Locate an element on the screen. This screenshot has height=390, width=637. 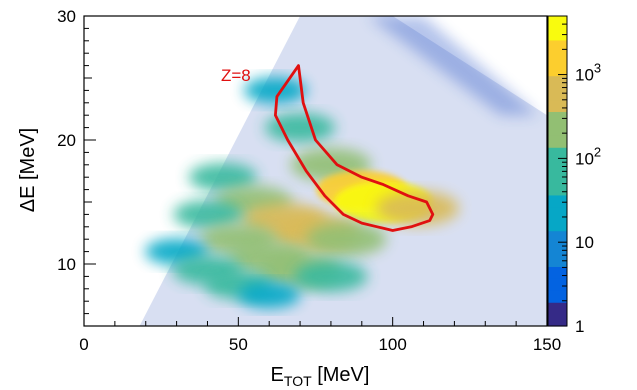
colorbar: 1 10 10² 10³ is located at coordinates (574, 175).